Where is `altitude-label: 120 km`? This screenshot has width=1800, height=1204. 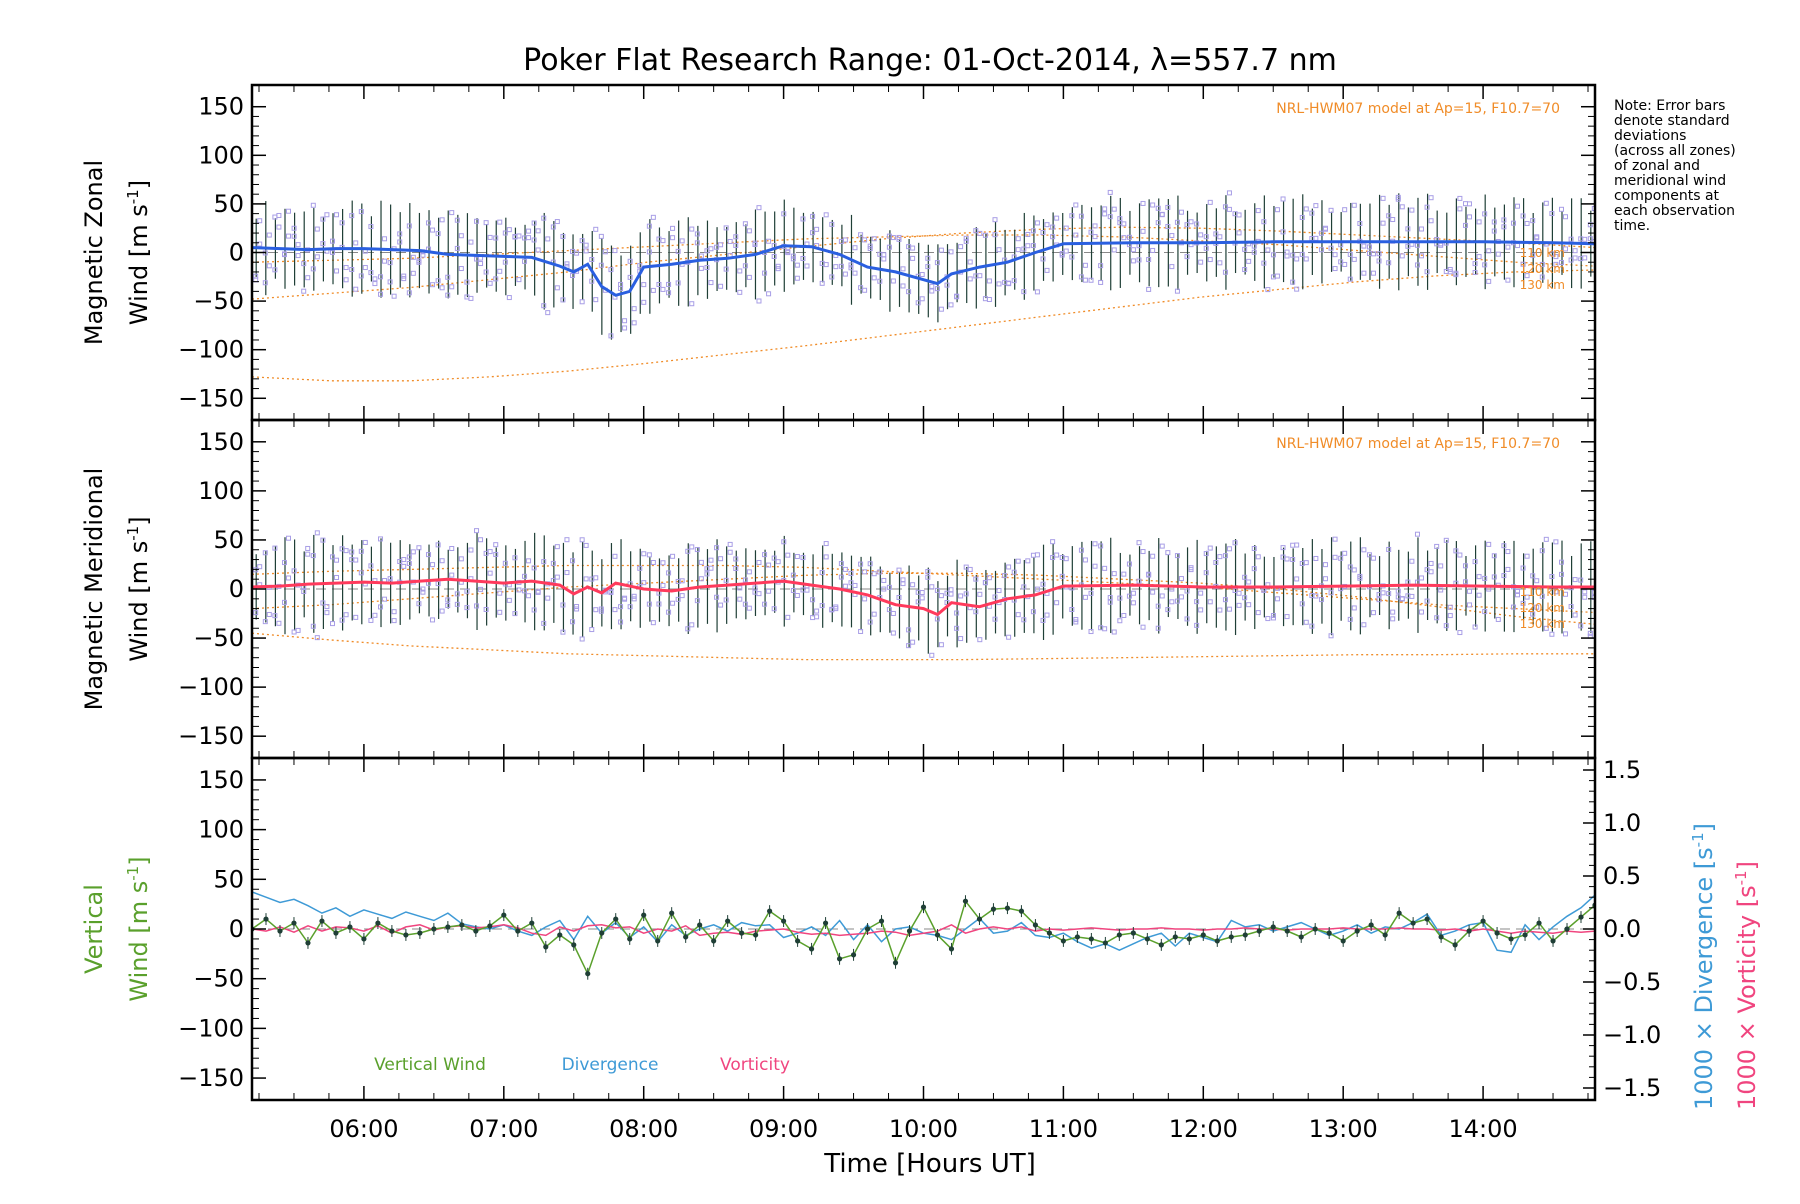 altitude-label: 120 km is located at coordinates (1542, 608).